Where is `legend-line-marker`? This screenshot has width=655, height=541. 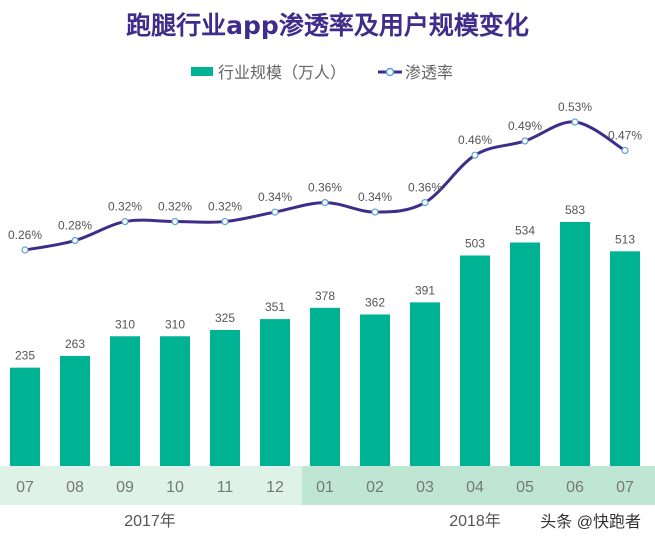 legend-line-marker is located at coordinates (390, 72).